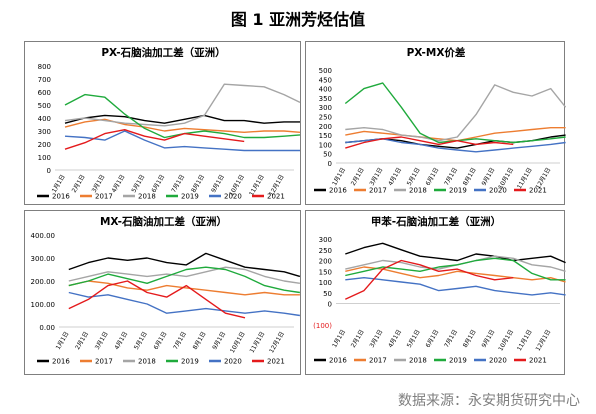  Describe the element at coordinates (184, 288) in the screenshot. I see `series-line-2017` at that location.